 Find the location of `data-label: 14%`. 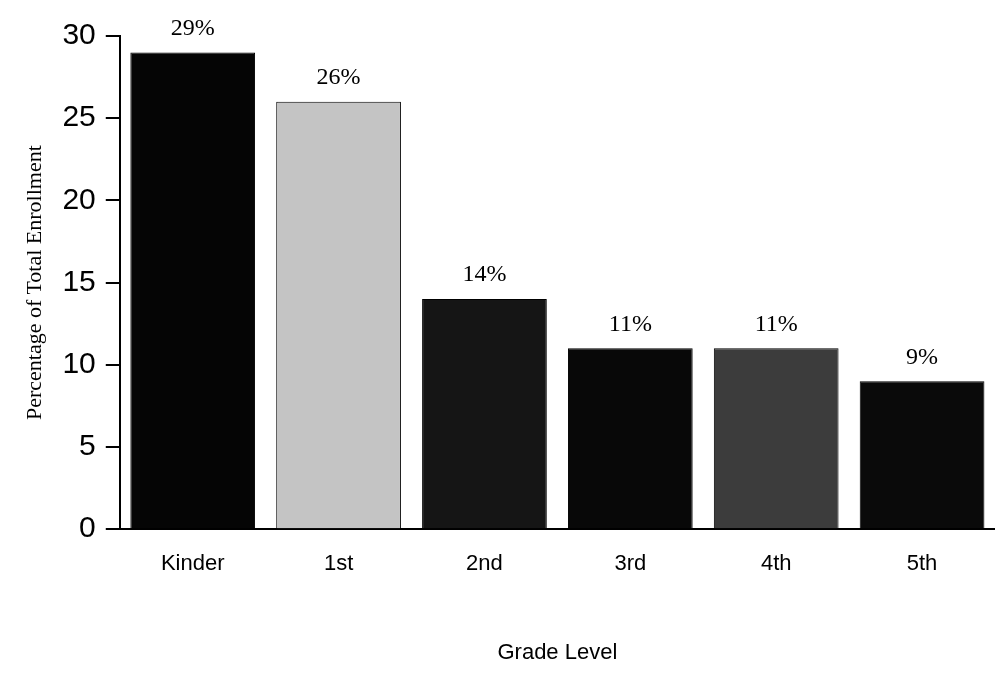

data-label: 14% is located at coordinates (484, 273).